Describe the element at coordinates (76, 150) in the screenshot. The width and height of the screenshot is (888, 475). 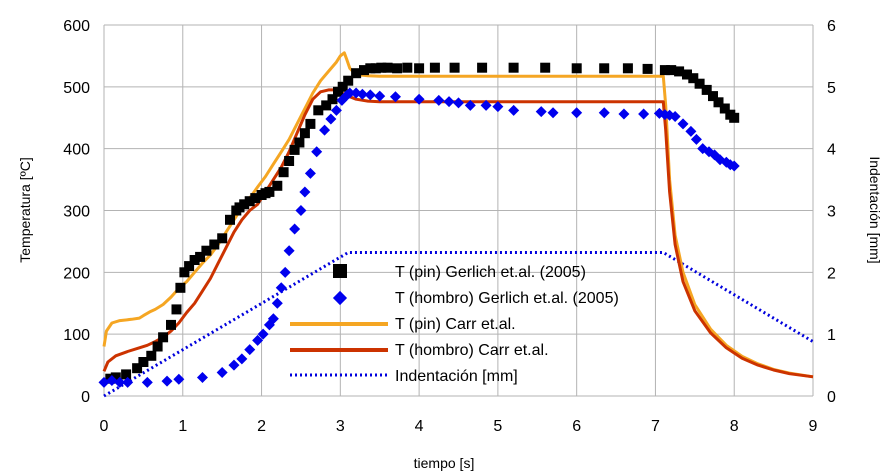
I see `y-tick-label: 400` at that location.